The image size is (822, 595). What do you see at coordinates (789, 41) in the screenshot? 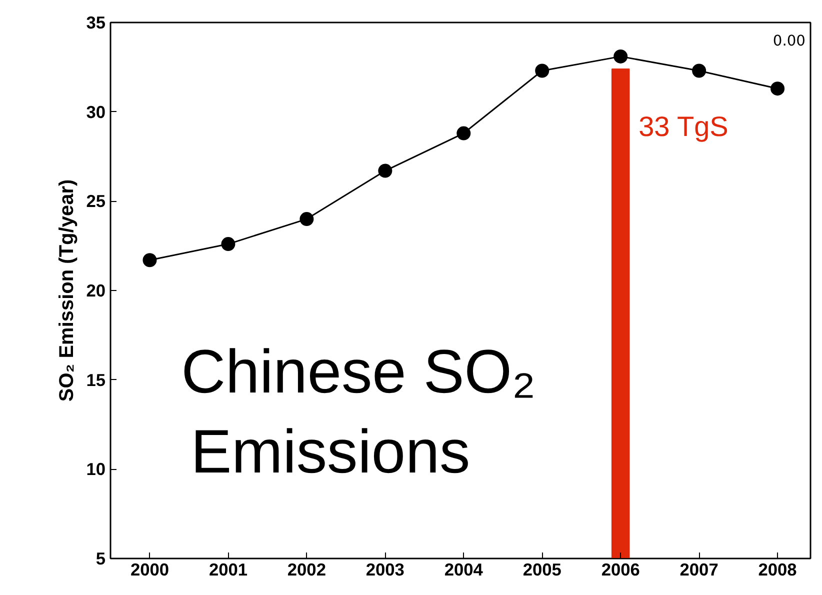
I see `annotation: 0.00` at bounding box center [789, 41].